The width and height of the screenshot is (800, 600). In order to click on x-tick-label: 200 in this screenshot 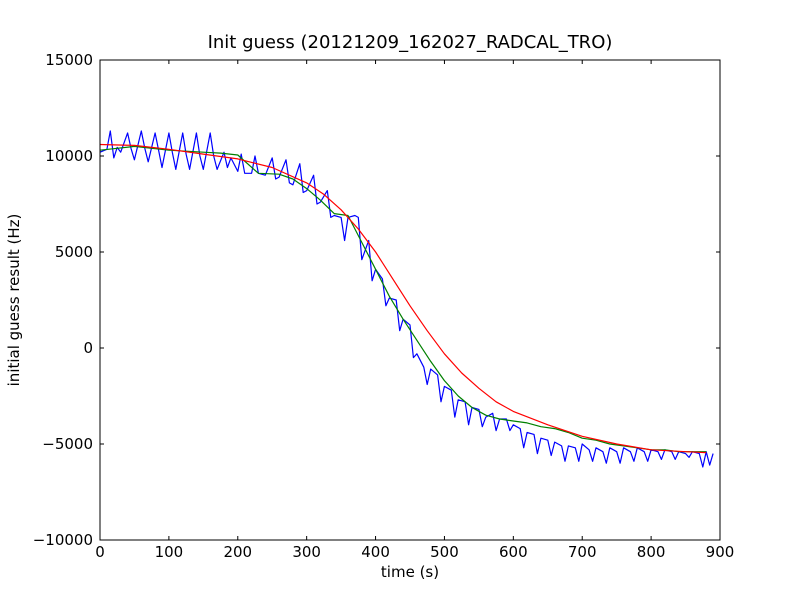, I will do `click(237, 552)`.